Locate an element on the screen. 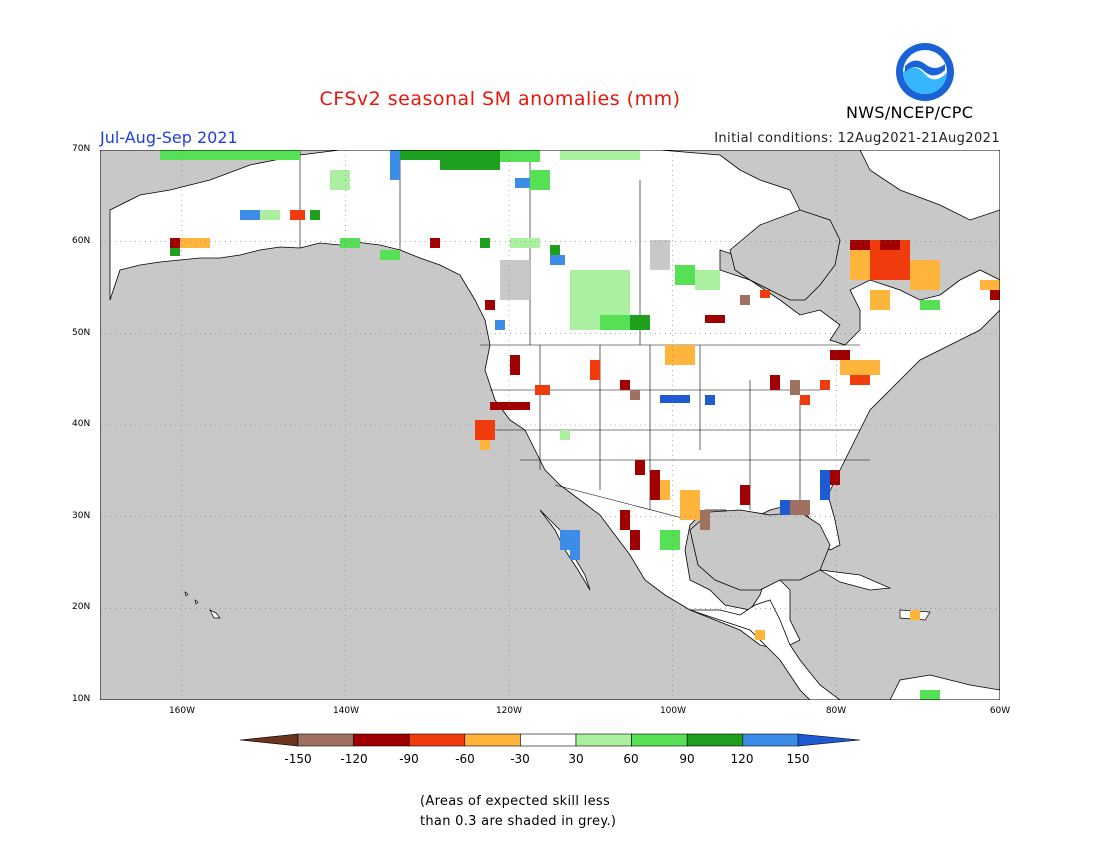 Image resolution: width=1100 pixels, height=850 pixels. agency-label: NWS/NCEP/CPC is located at coordinates (910, 112).